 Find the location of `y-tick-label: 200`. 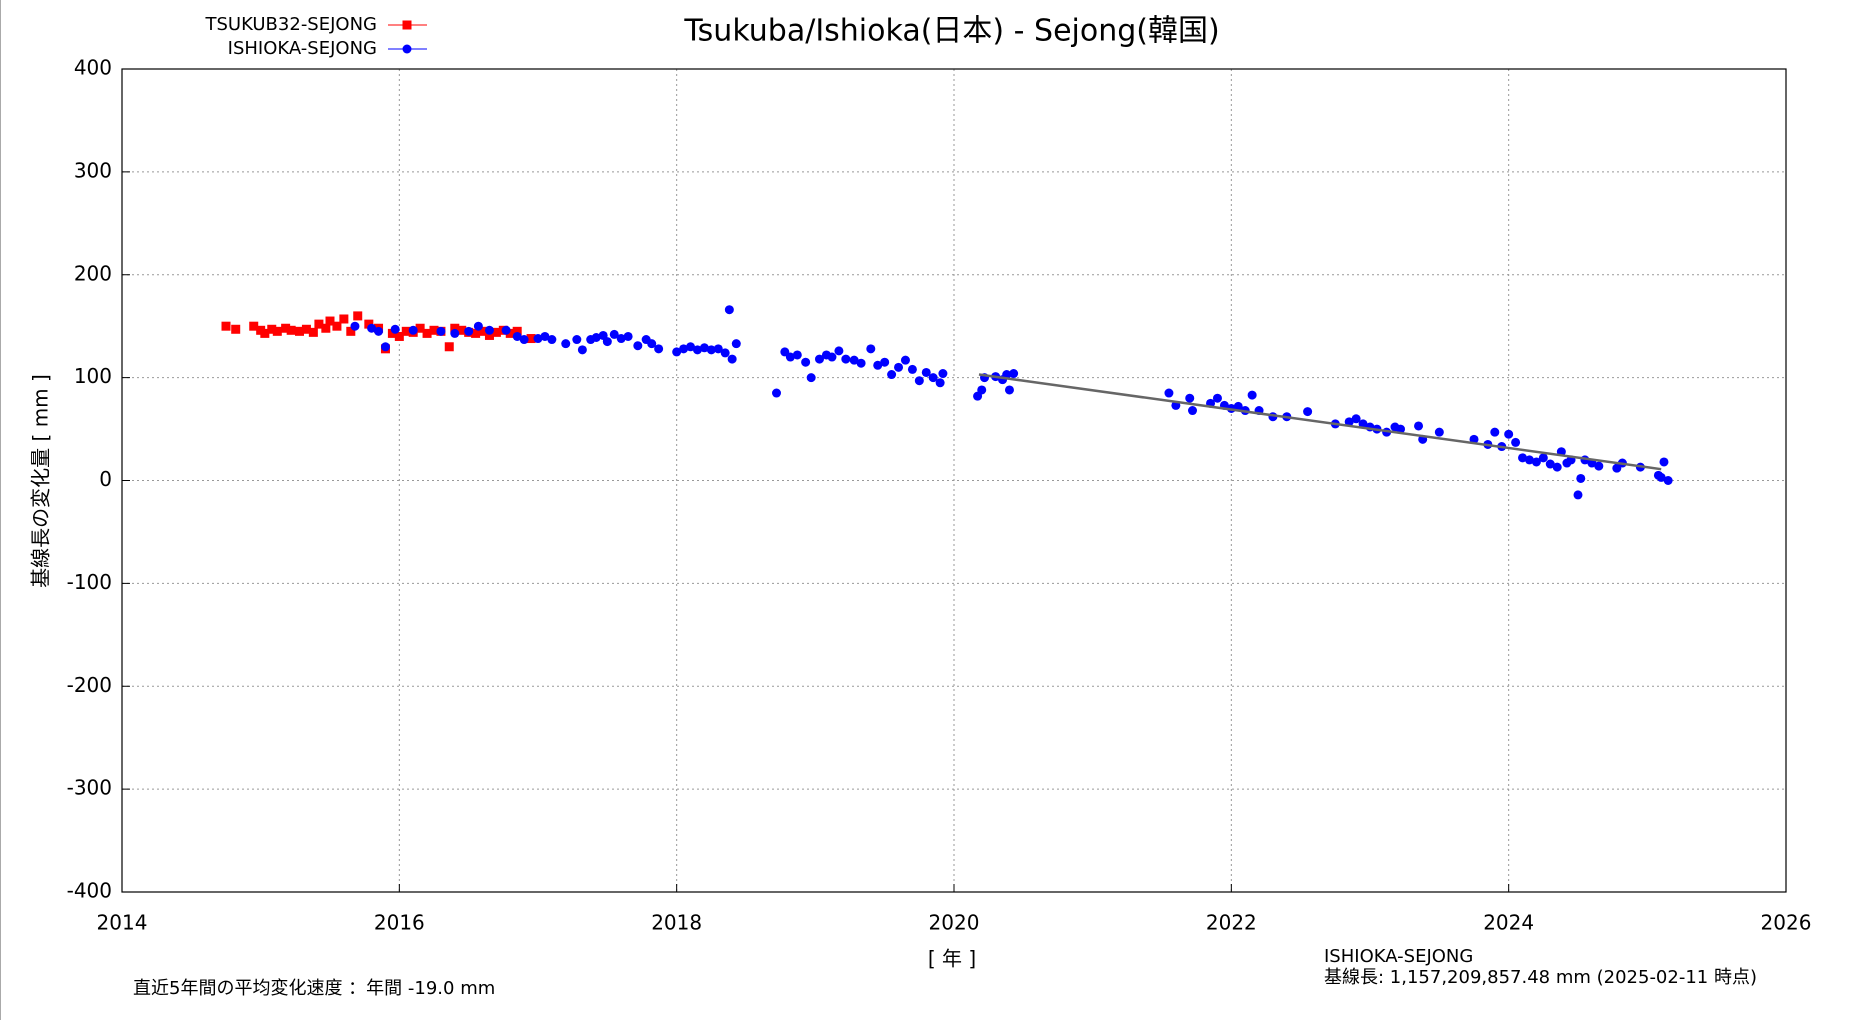

y-tick-label: 200 is located at coordinates (93, 273).